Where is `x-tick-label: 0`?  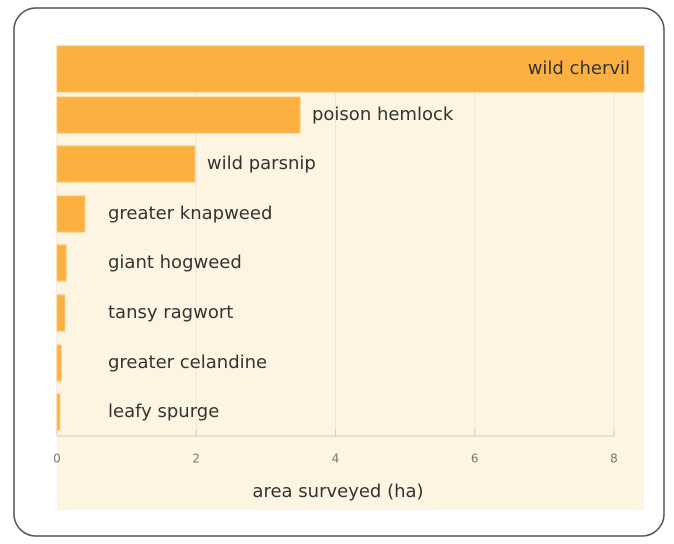
x-tick-label: 0 is located at coordinates (57, 459).